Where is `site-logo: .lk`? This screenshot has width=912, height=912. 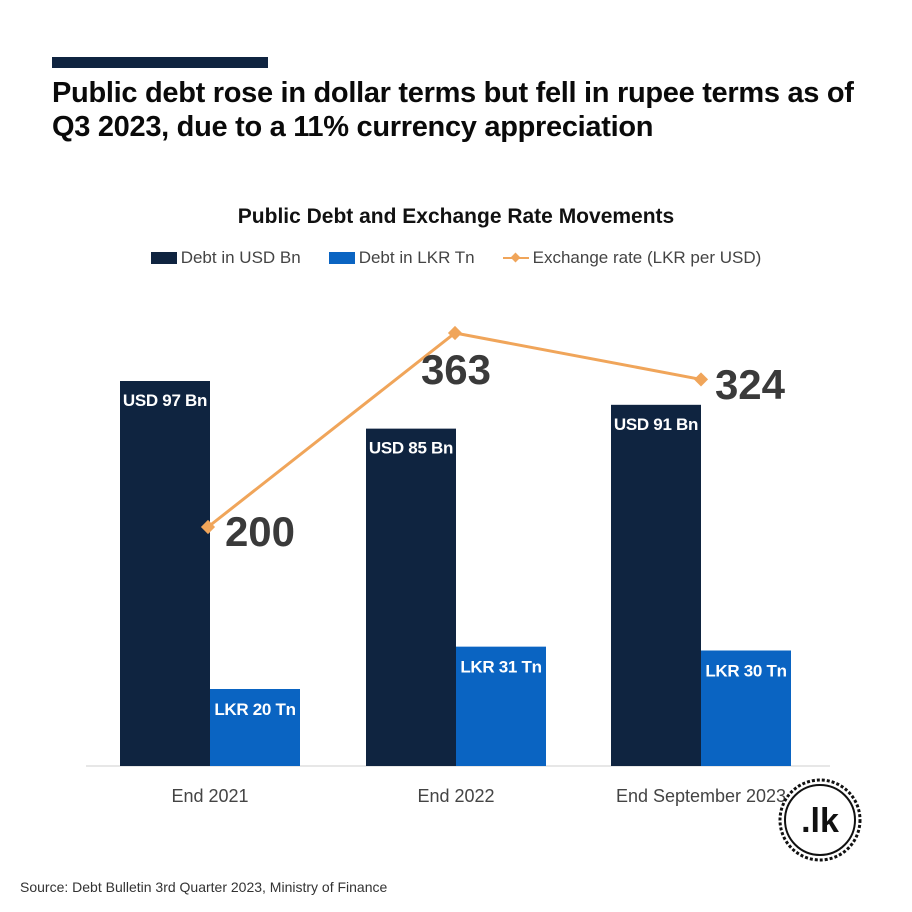 site-logo: .lk is located at coordinates (820, 820).